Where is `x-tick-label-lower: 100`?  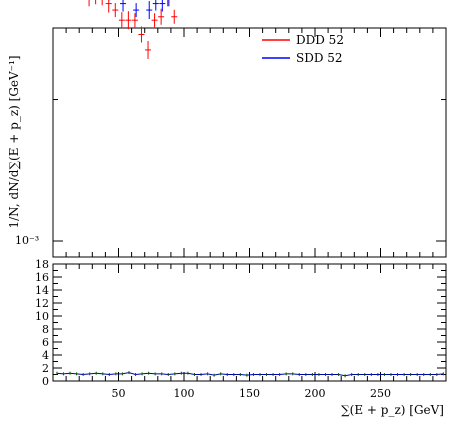 x-tick-label-lower: 100 is located at coordinates (184, 393).